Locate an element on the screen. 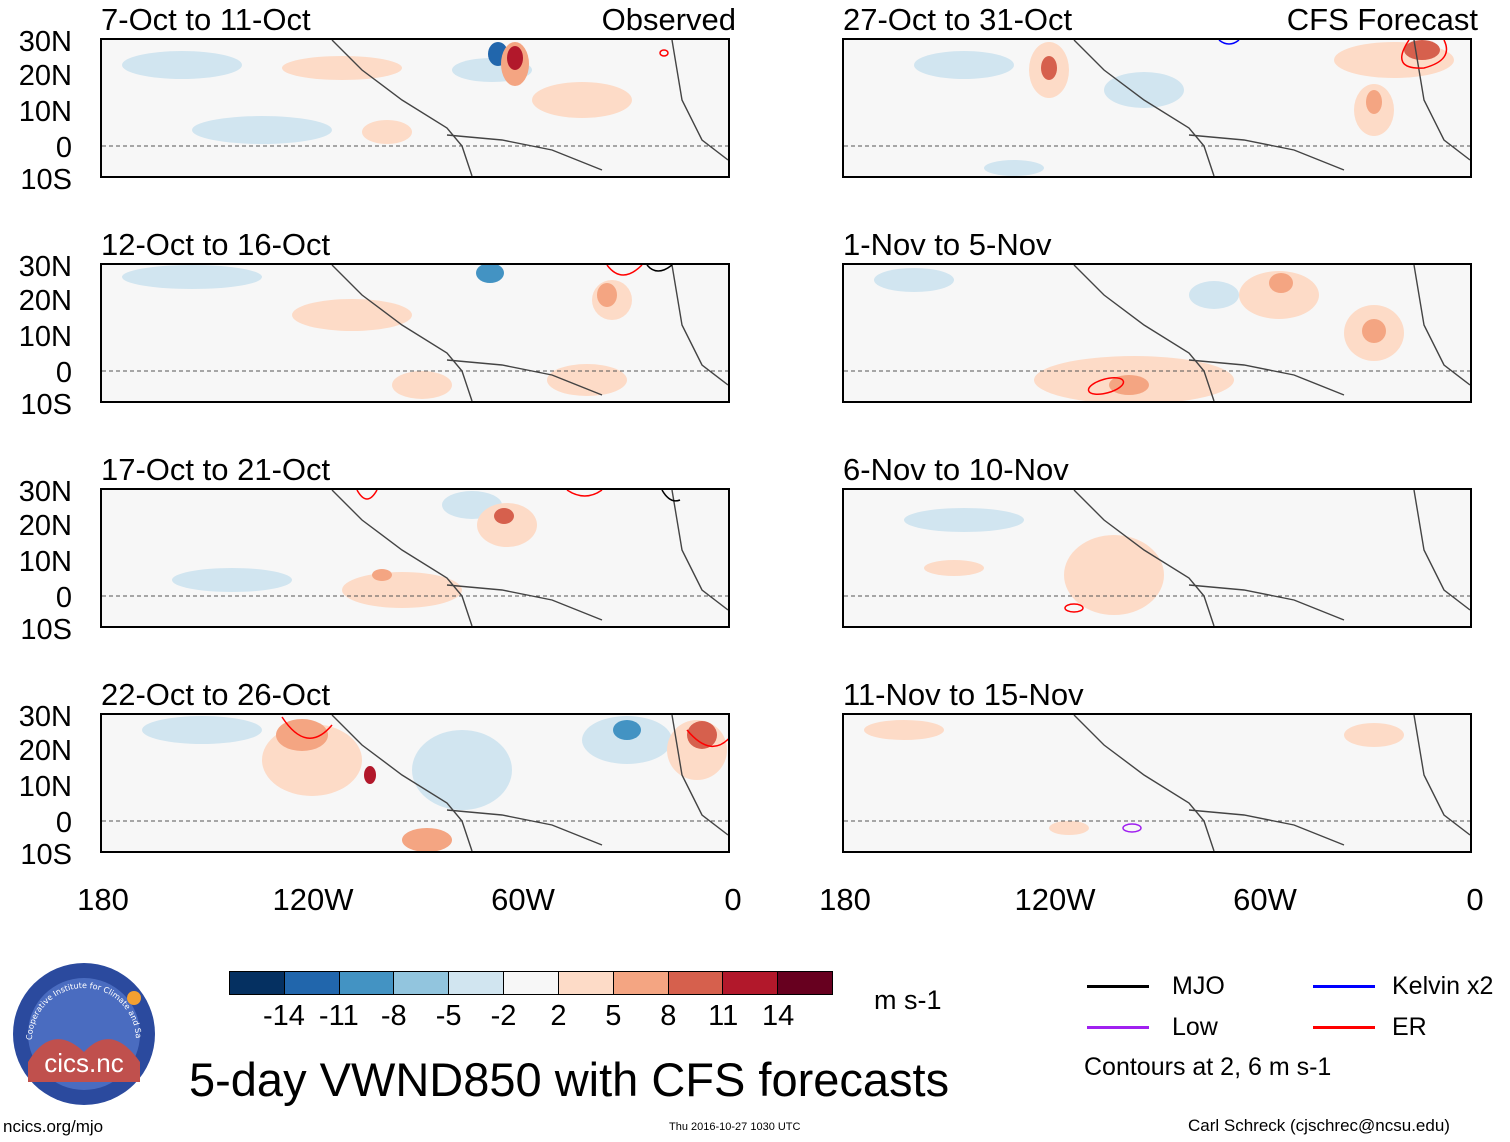  panel-title-5: 27-Oct to 31-Oct is located at coordinates (958, 19).